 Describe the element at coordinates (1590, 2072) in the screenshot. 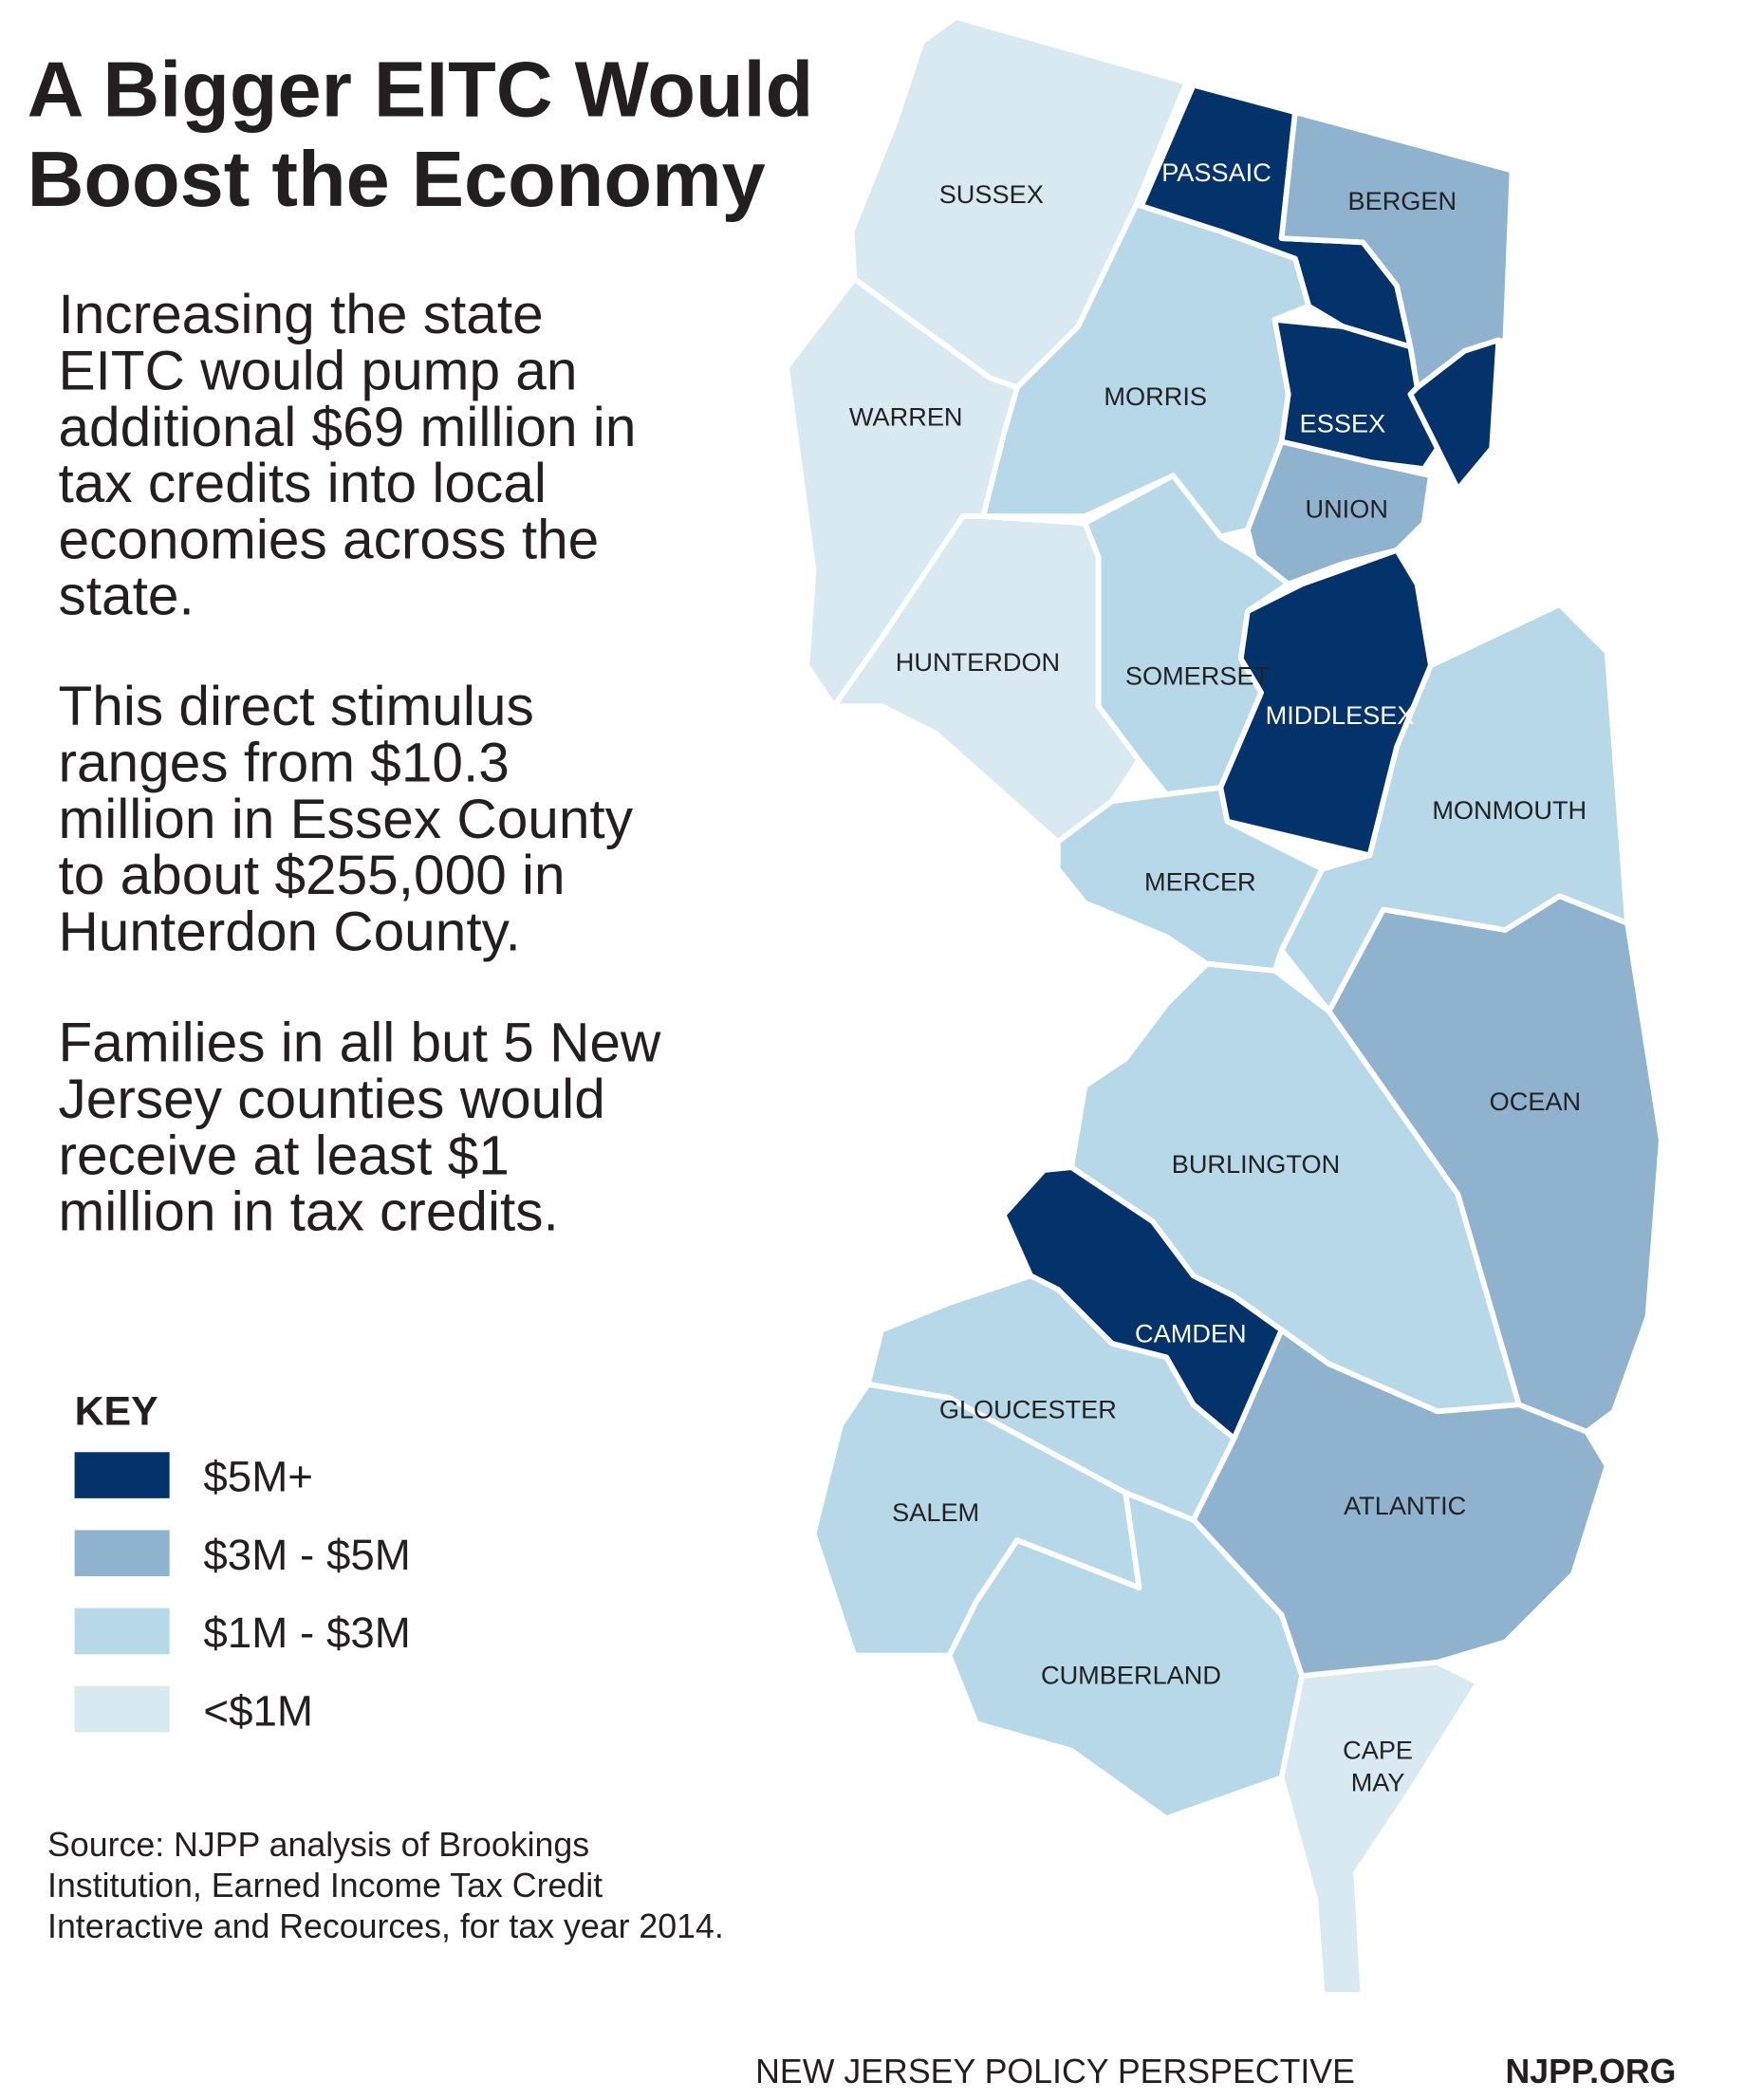

I see `footer-url: NJPP.ORG` at that location.